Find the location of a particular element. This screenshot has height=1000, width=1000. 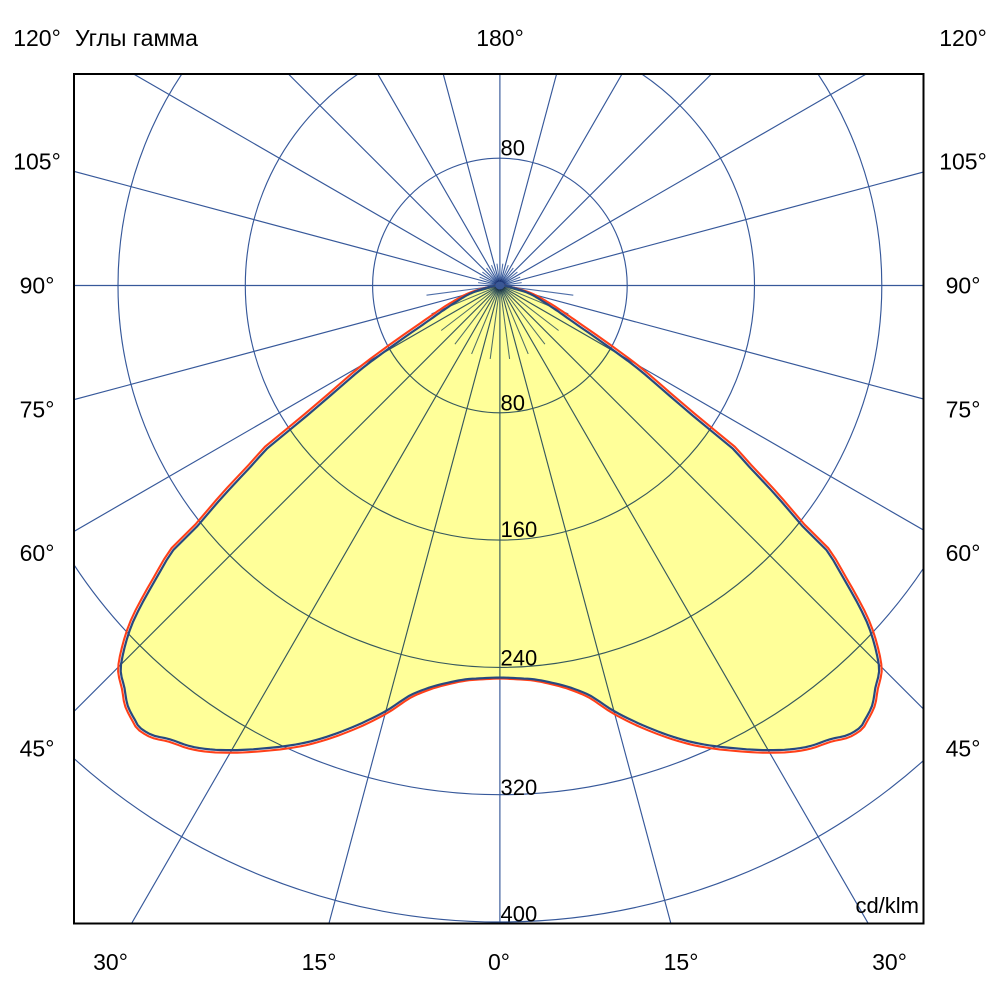

svg-text: 0° is located at coordinates (499, 962).